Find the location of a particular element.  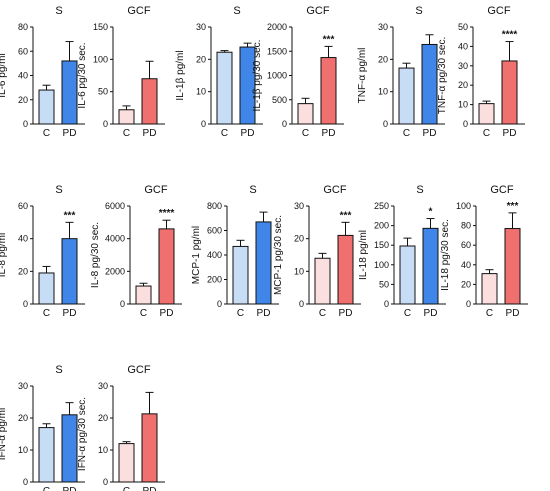

y-tick-label: 80 is located at coordinates (23, 27).